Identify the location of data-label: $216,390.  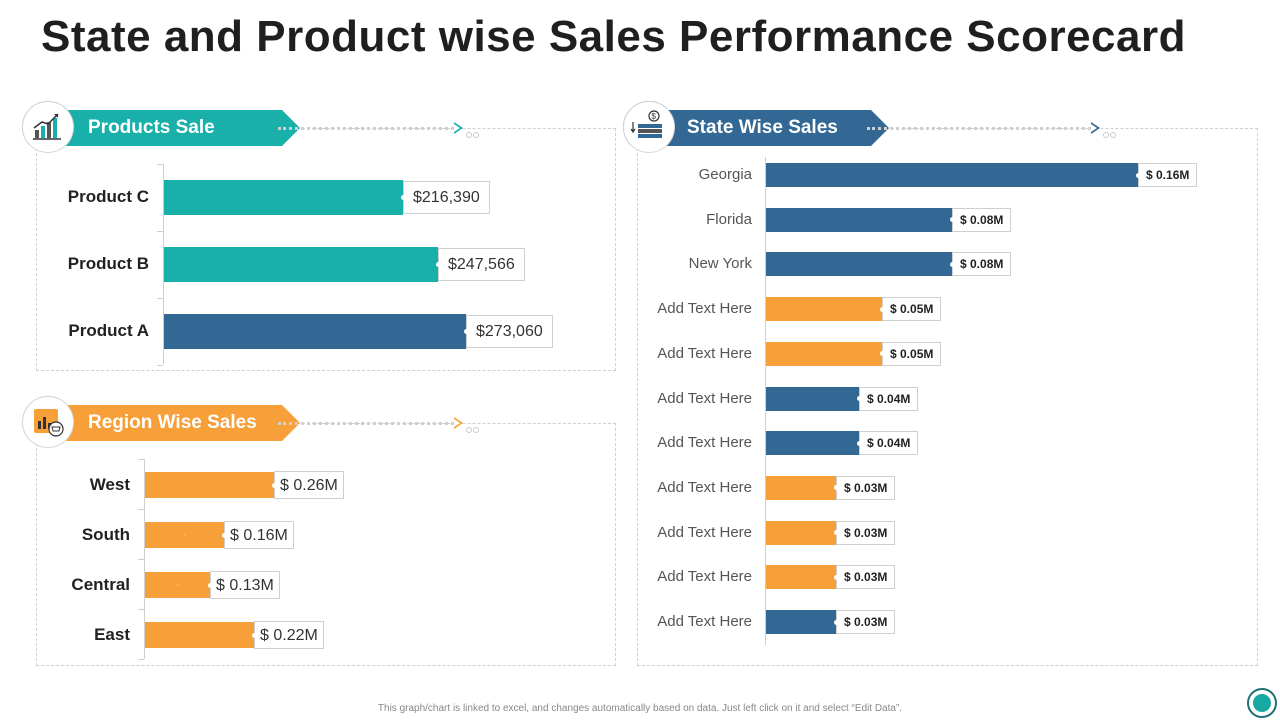
(445, 197).